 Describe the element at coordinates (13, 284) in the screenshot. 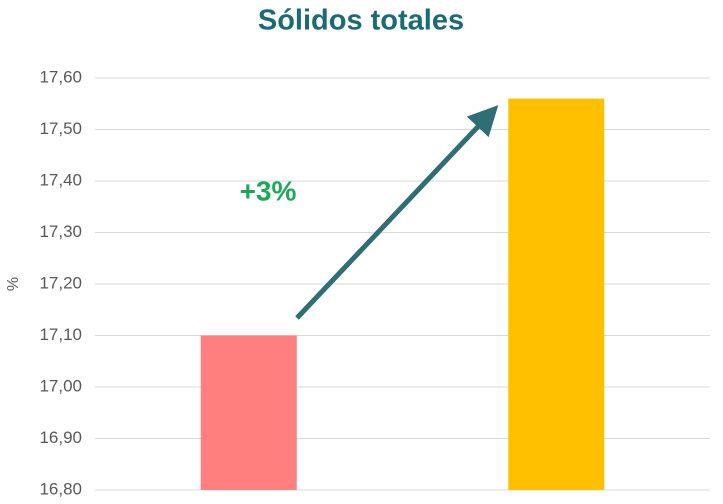

I see `y-axis-label: %` at that location.